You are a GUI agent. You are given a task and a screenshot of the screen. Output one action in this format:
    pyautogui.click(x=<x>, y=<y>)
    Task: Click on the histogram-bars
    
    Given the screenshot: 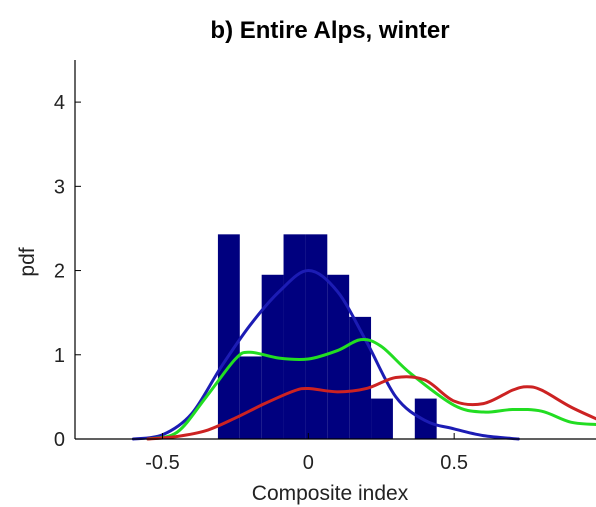 What is the action you would take?
    pyautogui.click(x=327, y=336)
    